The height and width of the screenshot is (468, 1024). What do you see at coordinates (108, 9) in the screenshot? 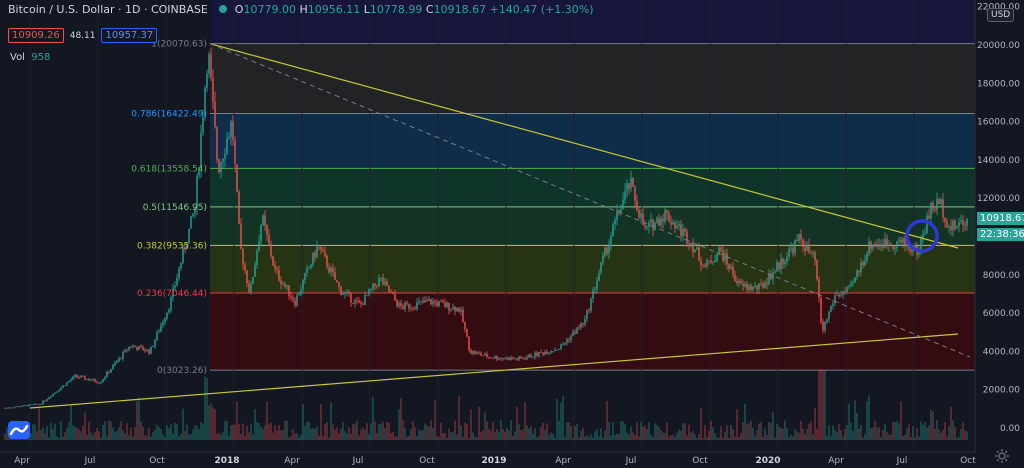
I see `symbol-title: Bitcoin / U.S. Dollar · 1D · COINBASE` at bounding box center [108, 9].